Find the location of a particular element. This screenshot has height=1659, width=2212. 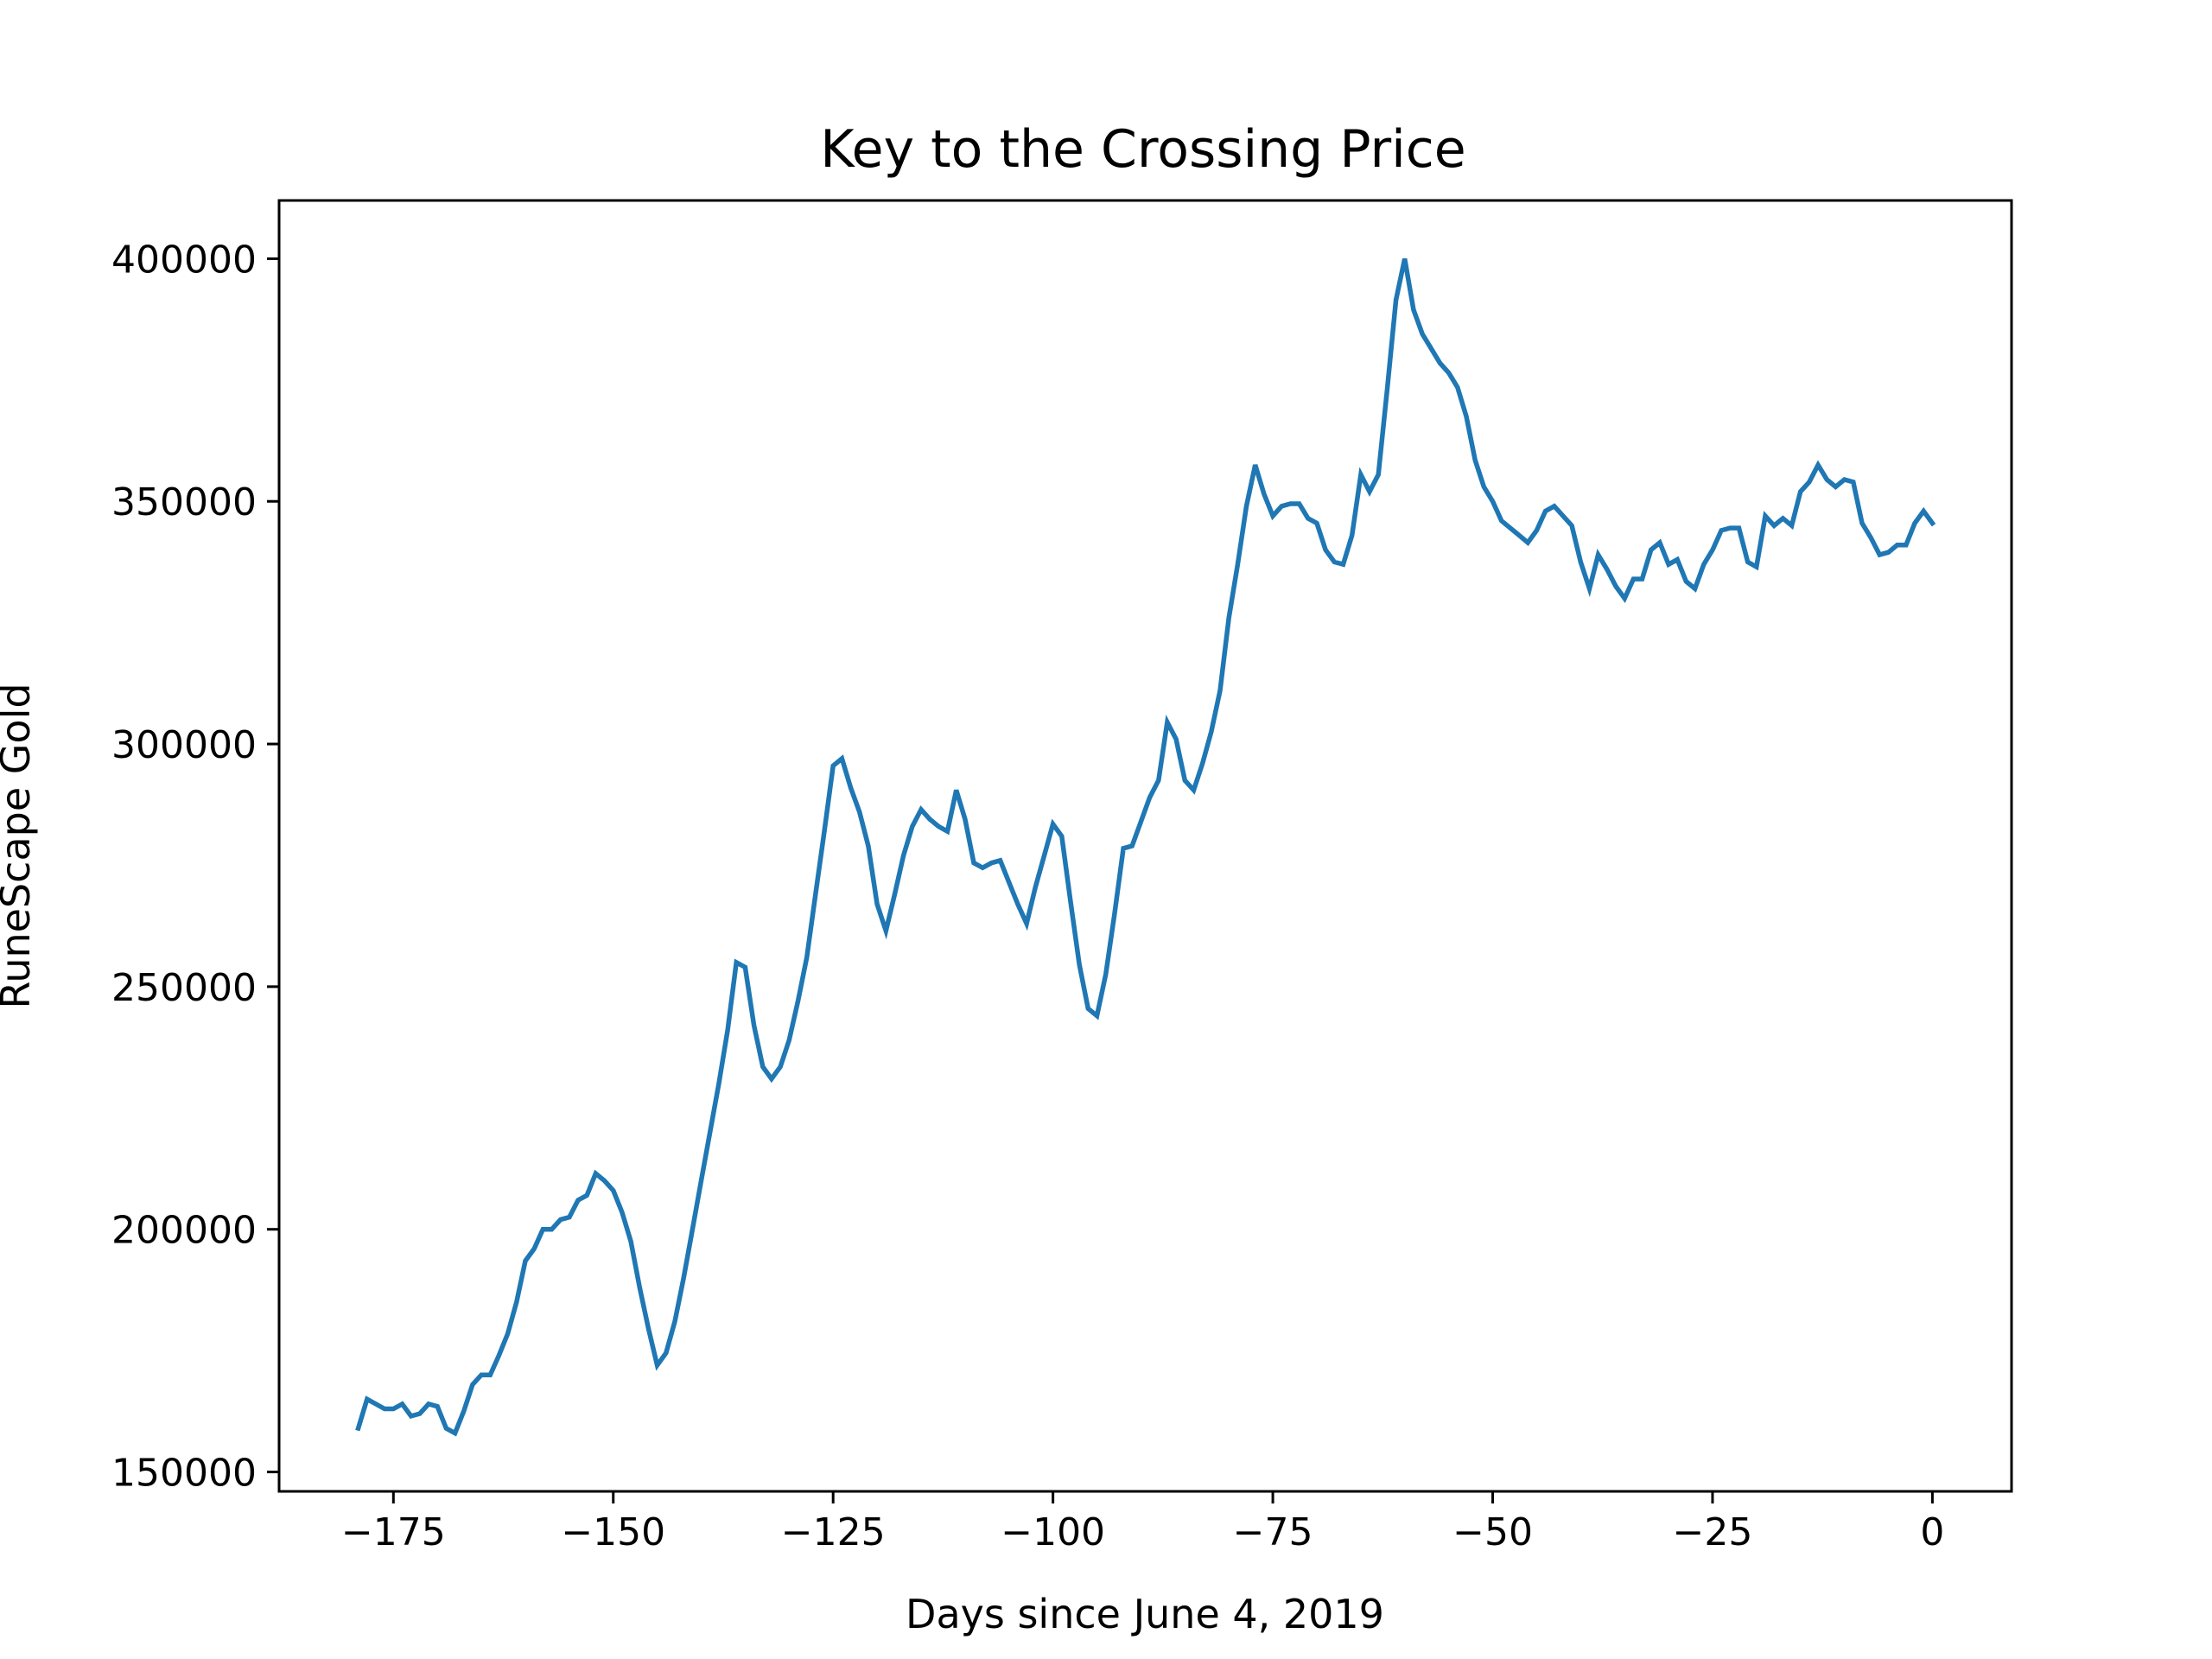

y-tick-label: 300000 is located at coordinates (184, 745).